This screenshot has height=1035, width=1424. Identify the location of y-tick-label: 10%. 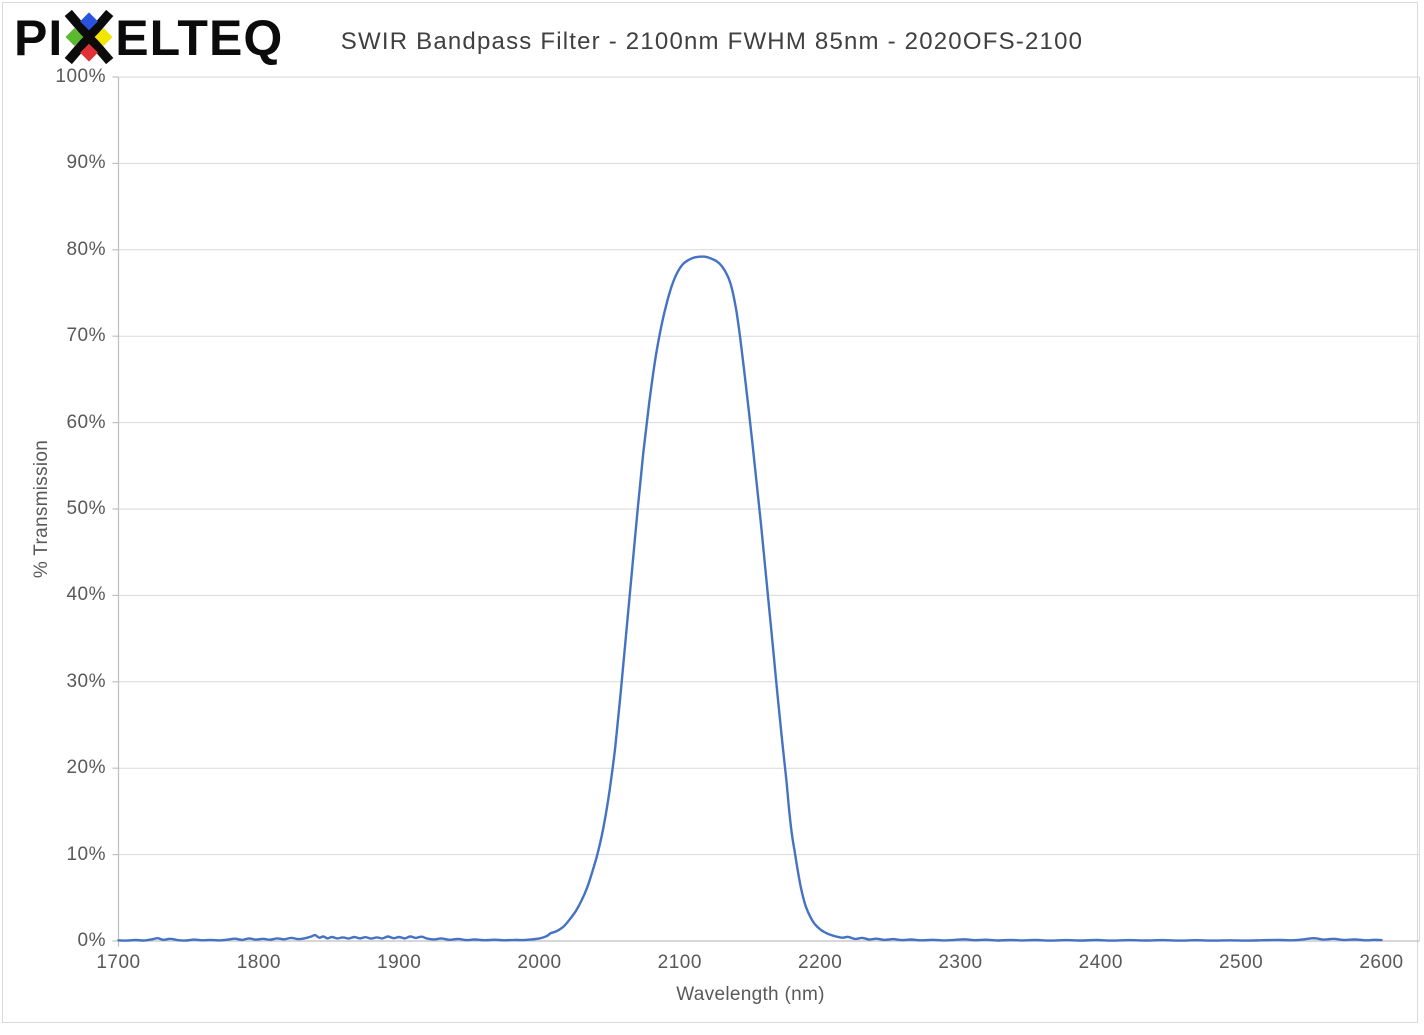
(86, 854).